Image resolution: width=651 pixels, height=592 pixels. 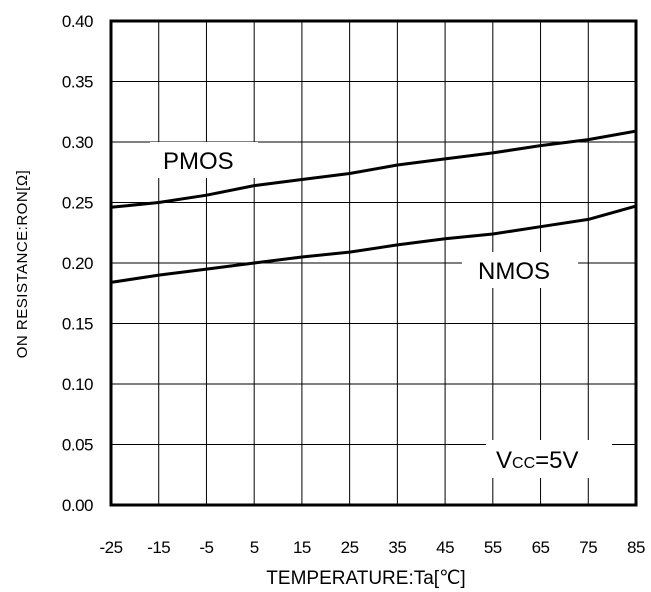 I want to click on series-label-nmos: NMOS, so click(x=514, y=271).